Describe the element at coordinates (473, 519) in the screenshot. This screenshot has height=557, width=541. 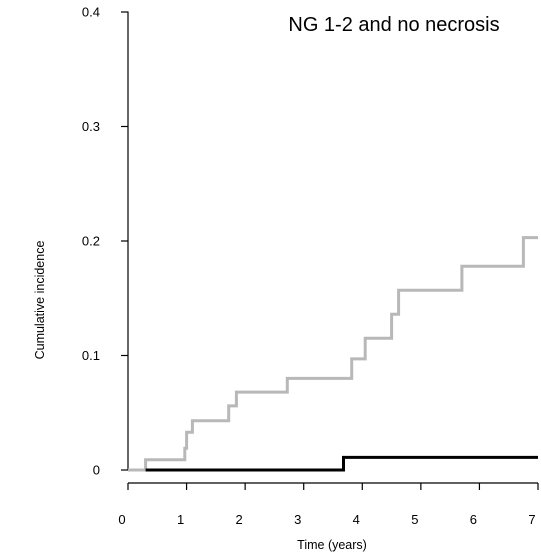
I see `x-tick-label: 6` at that location.